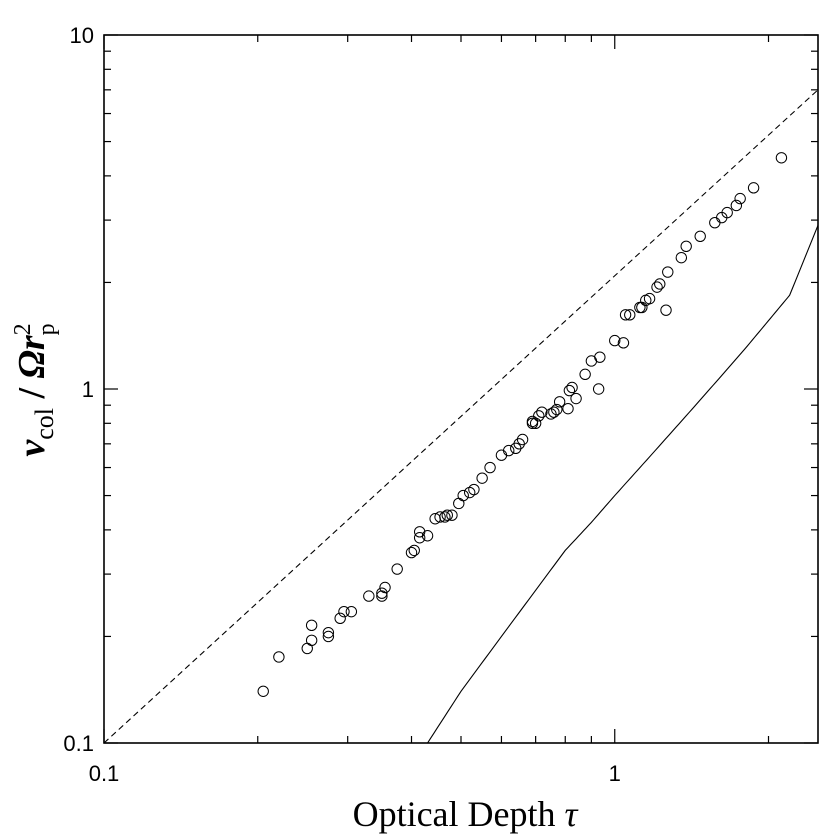  What do you see at coordinates (88, 389) in the screenshot?
I see `y-tick-label: 1` at bounding box center [88, 389].